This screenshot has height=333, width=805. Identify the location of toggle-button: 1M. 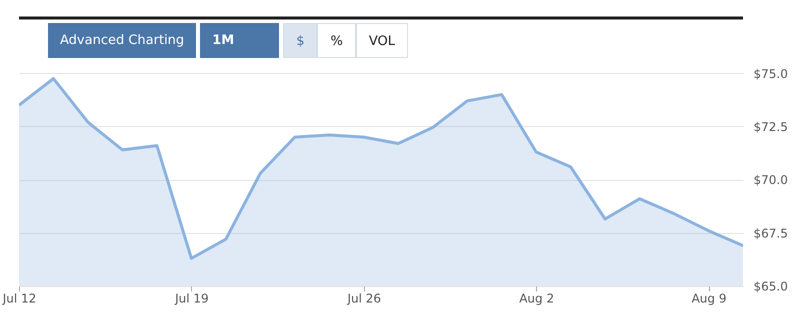
(240, 40).